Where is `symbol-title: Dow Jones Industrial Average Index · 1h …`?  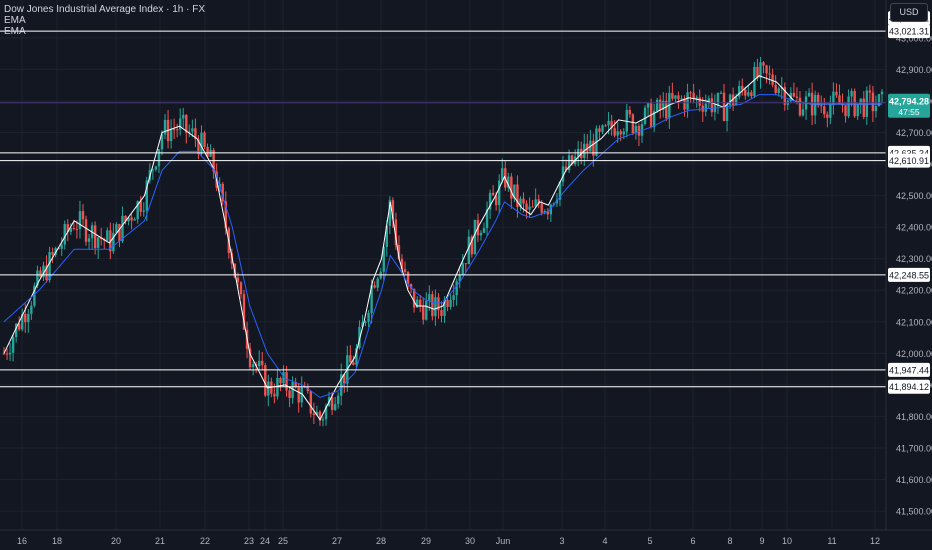
symbol-title: Dow Jones Industrial Average Index · 1h … is located at coordinates (105, 9).